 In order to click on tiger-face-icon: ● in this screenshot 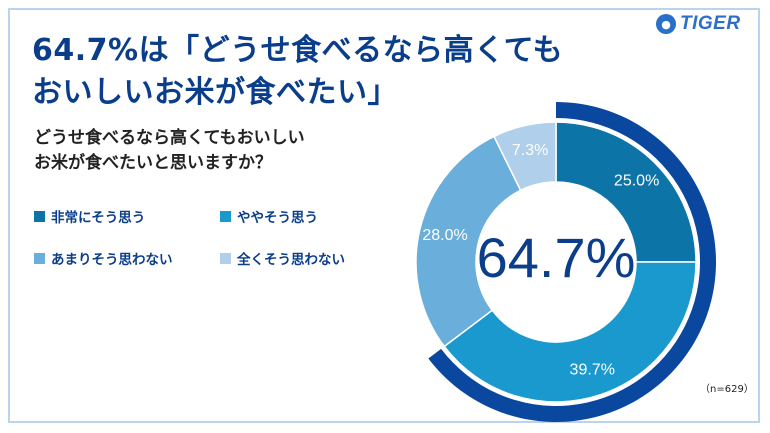, I will do `click(666, 24)`.